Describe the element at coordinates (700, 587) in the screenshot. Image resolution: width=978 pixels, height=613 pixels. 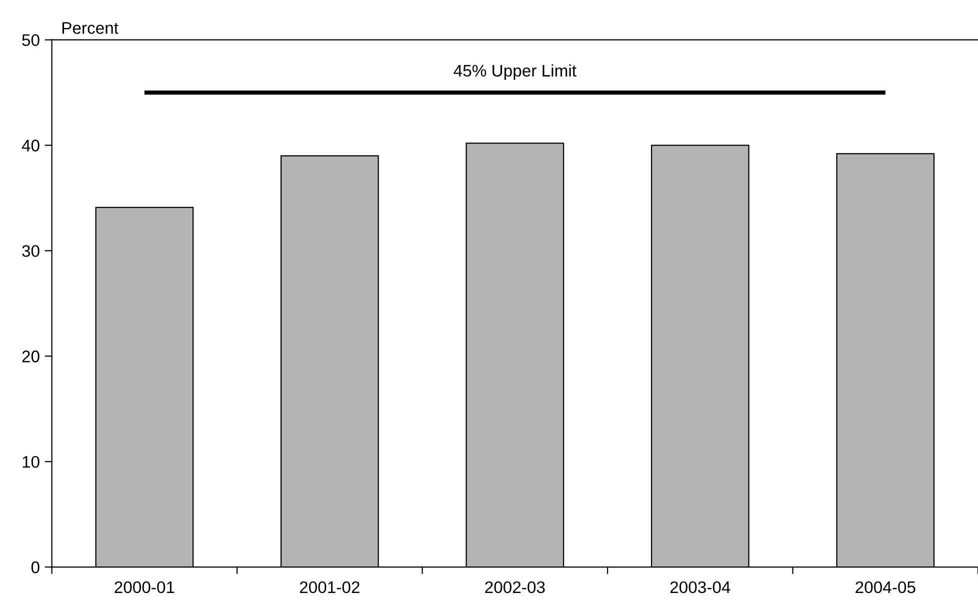
I see `x-tick-label: 2003-04` at that location.